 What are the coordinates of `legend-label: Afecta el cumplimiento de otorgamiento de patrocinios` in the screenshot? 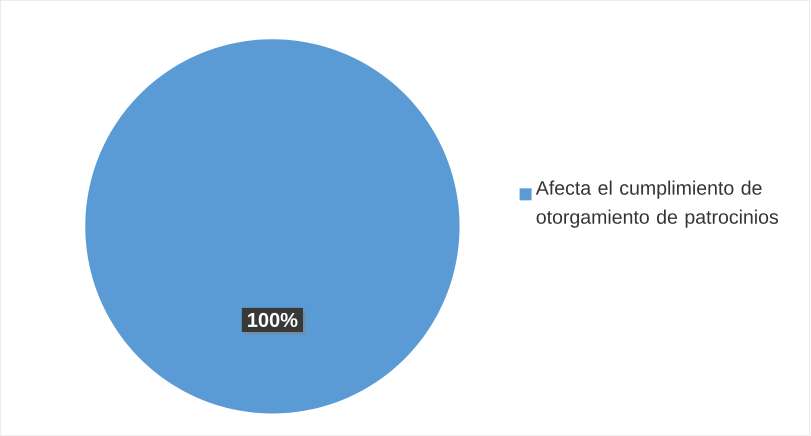 It's located at (657, 204).